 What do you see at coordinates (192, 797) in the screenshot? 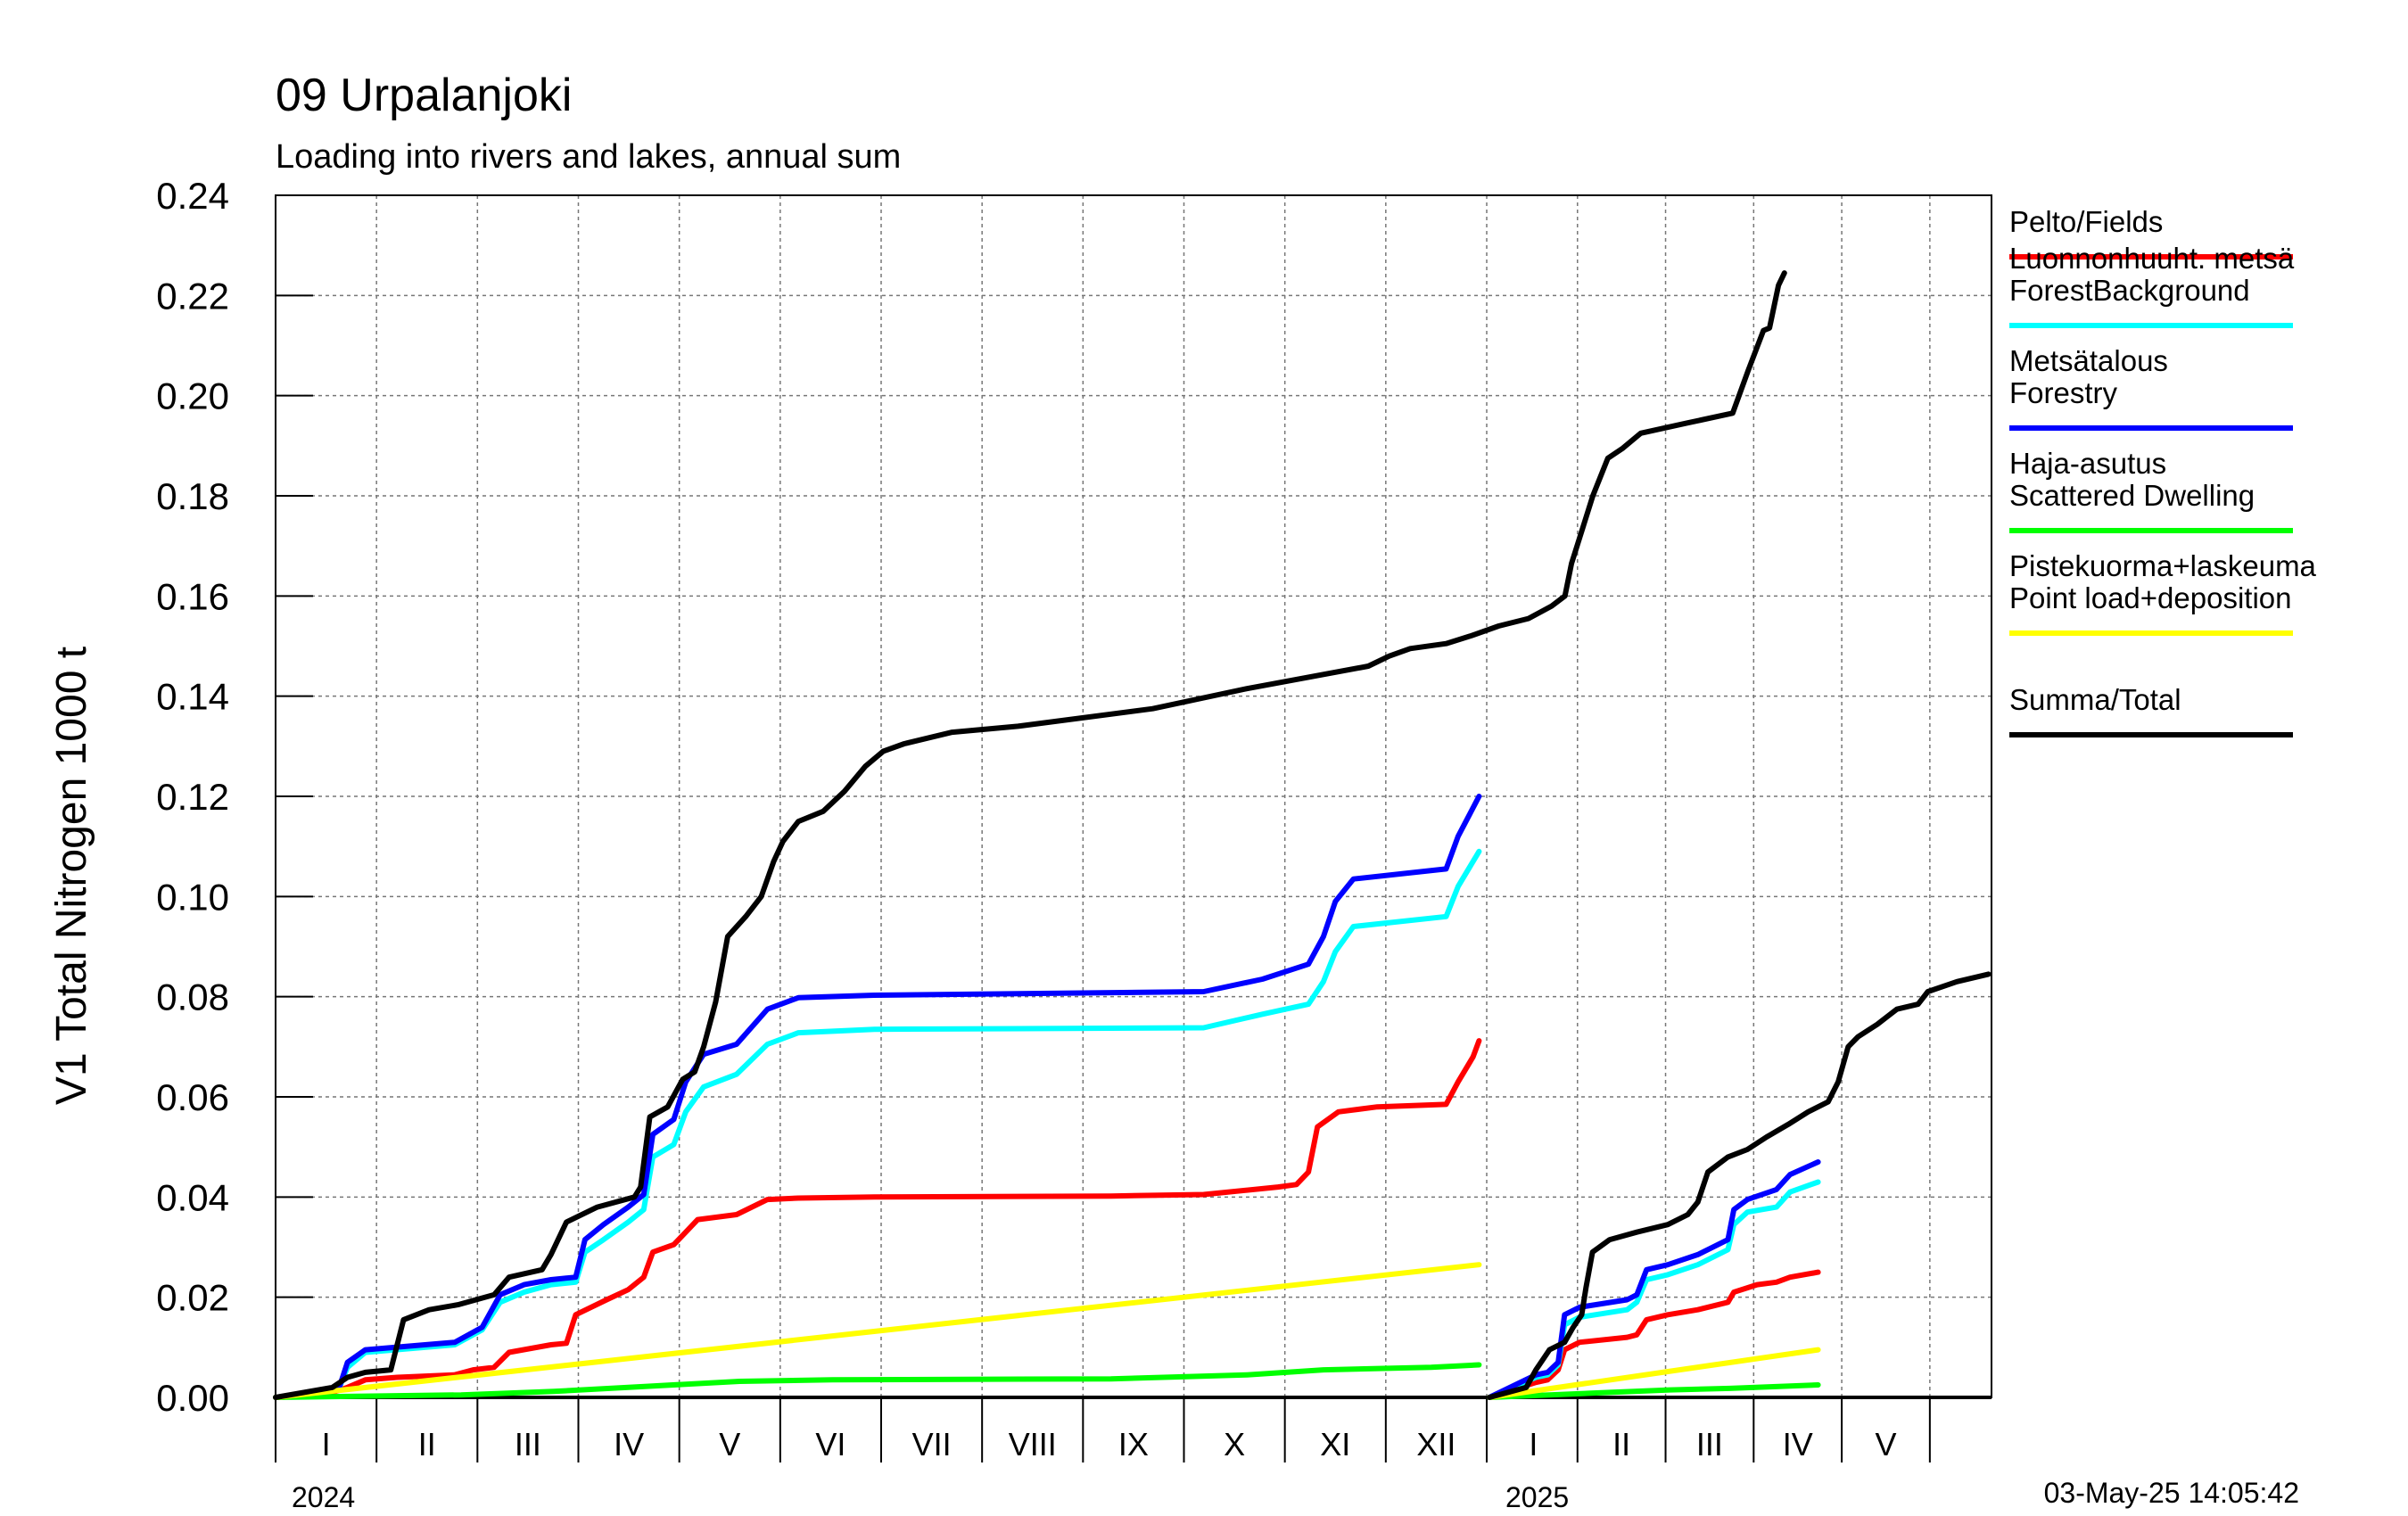
I see `y-tick-label: 0.12` at bounding box center [192, 797].